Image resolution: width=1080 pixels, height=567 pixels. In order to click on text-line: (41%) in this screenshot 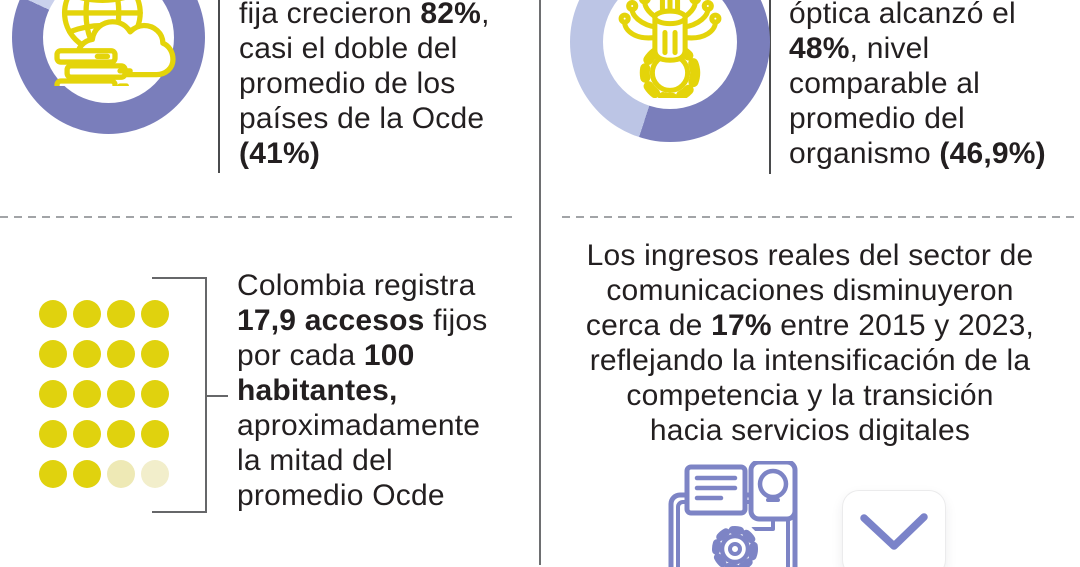, I will do `click(280, 153)`.